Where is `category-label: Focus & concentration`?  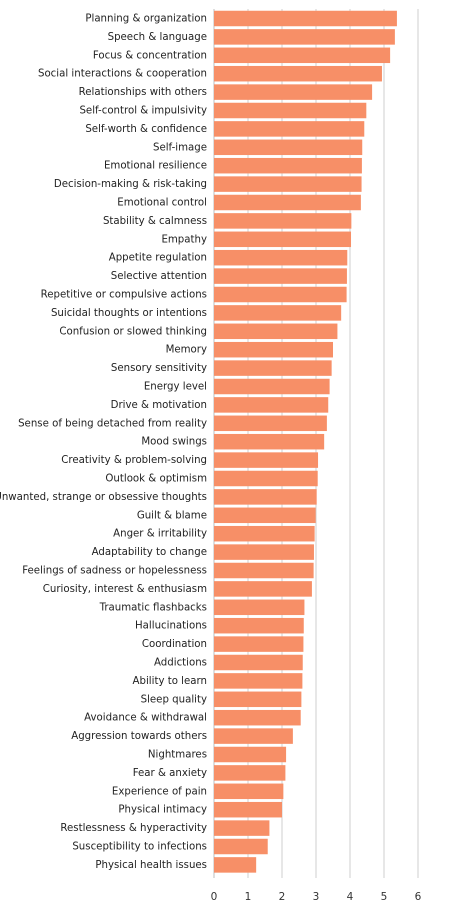
category-label: Focus & concentration is located at coordinates (150, 55).